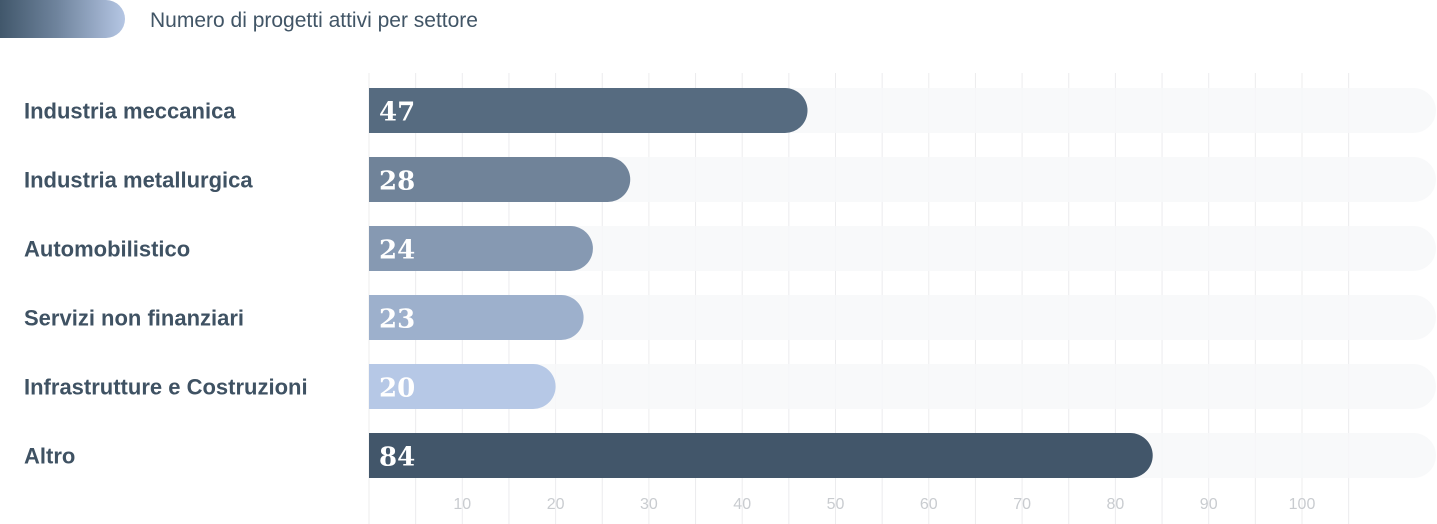 The image size is (1437, 524). Describe the element at coordinates (742, 504) in the screenshot. I see `tick-label: 40` at that location.